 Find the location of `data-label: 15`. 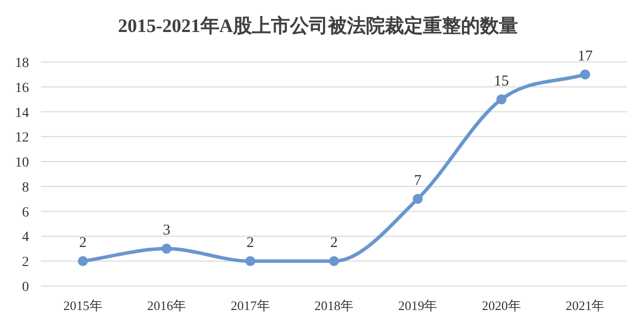

data-label: 15 is located at coordinates (501, 81).